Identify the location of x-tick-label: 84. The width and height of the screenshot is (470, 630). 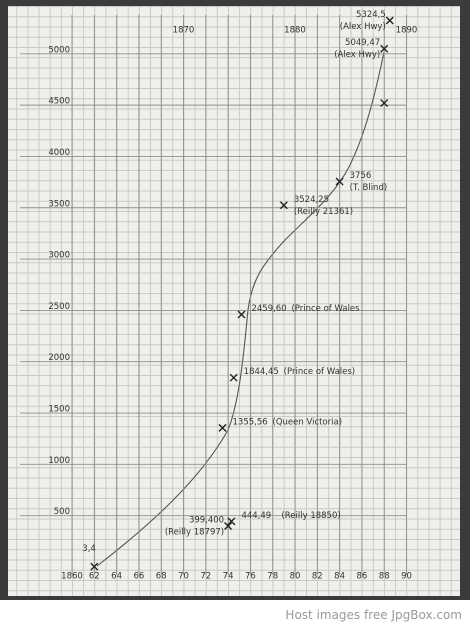
(339, 577).